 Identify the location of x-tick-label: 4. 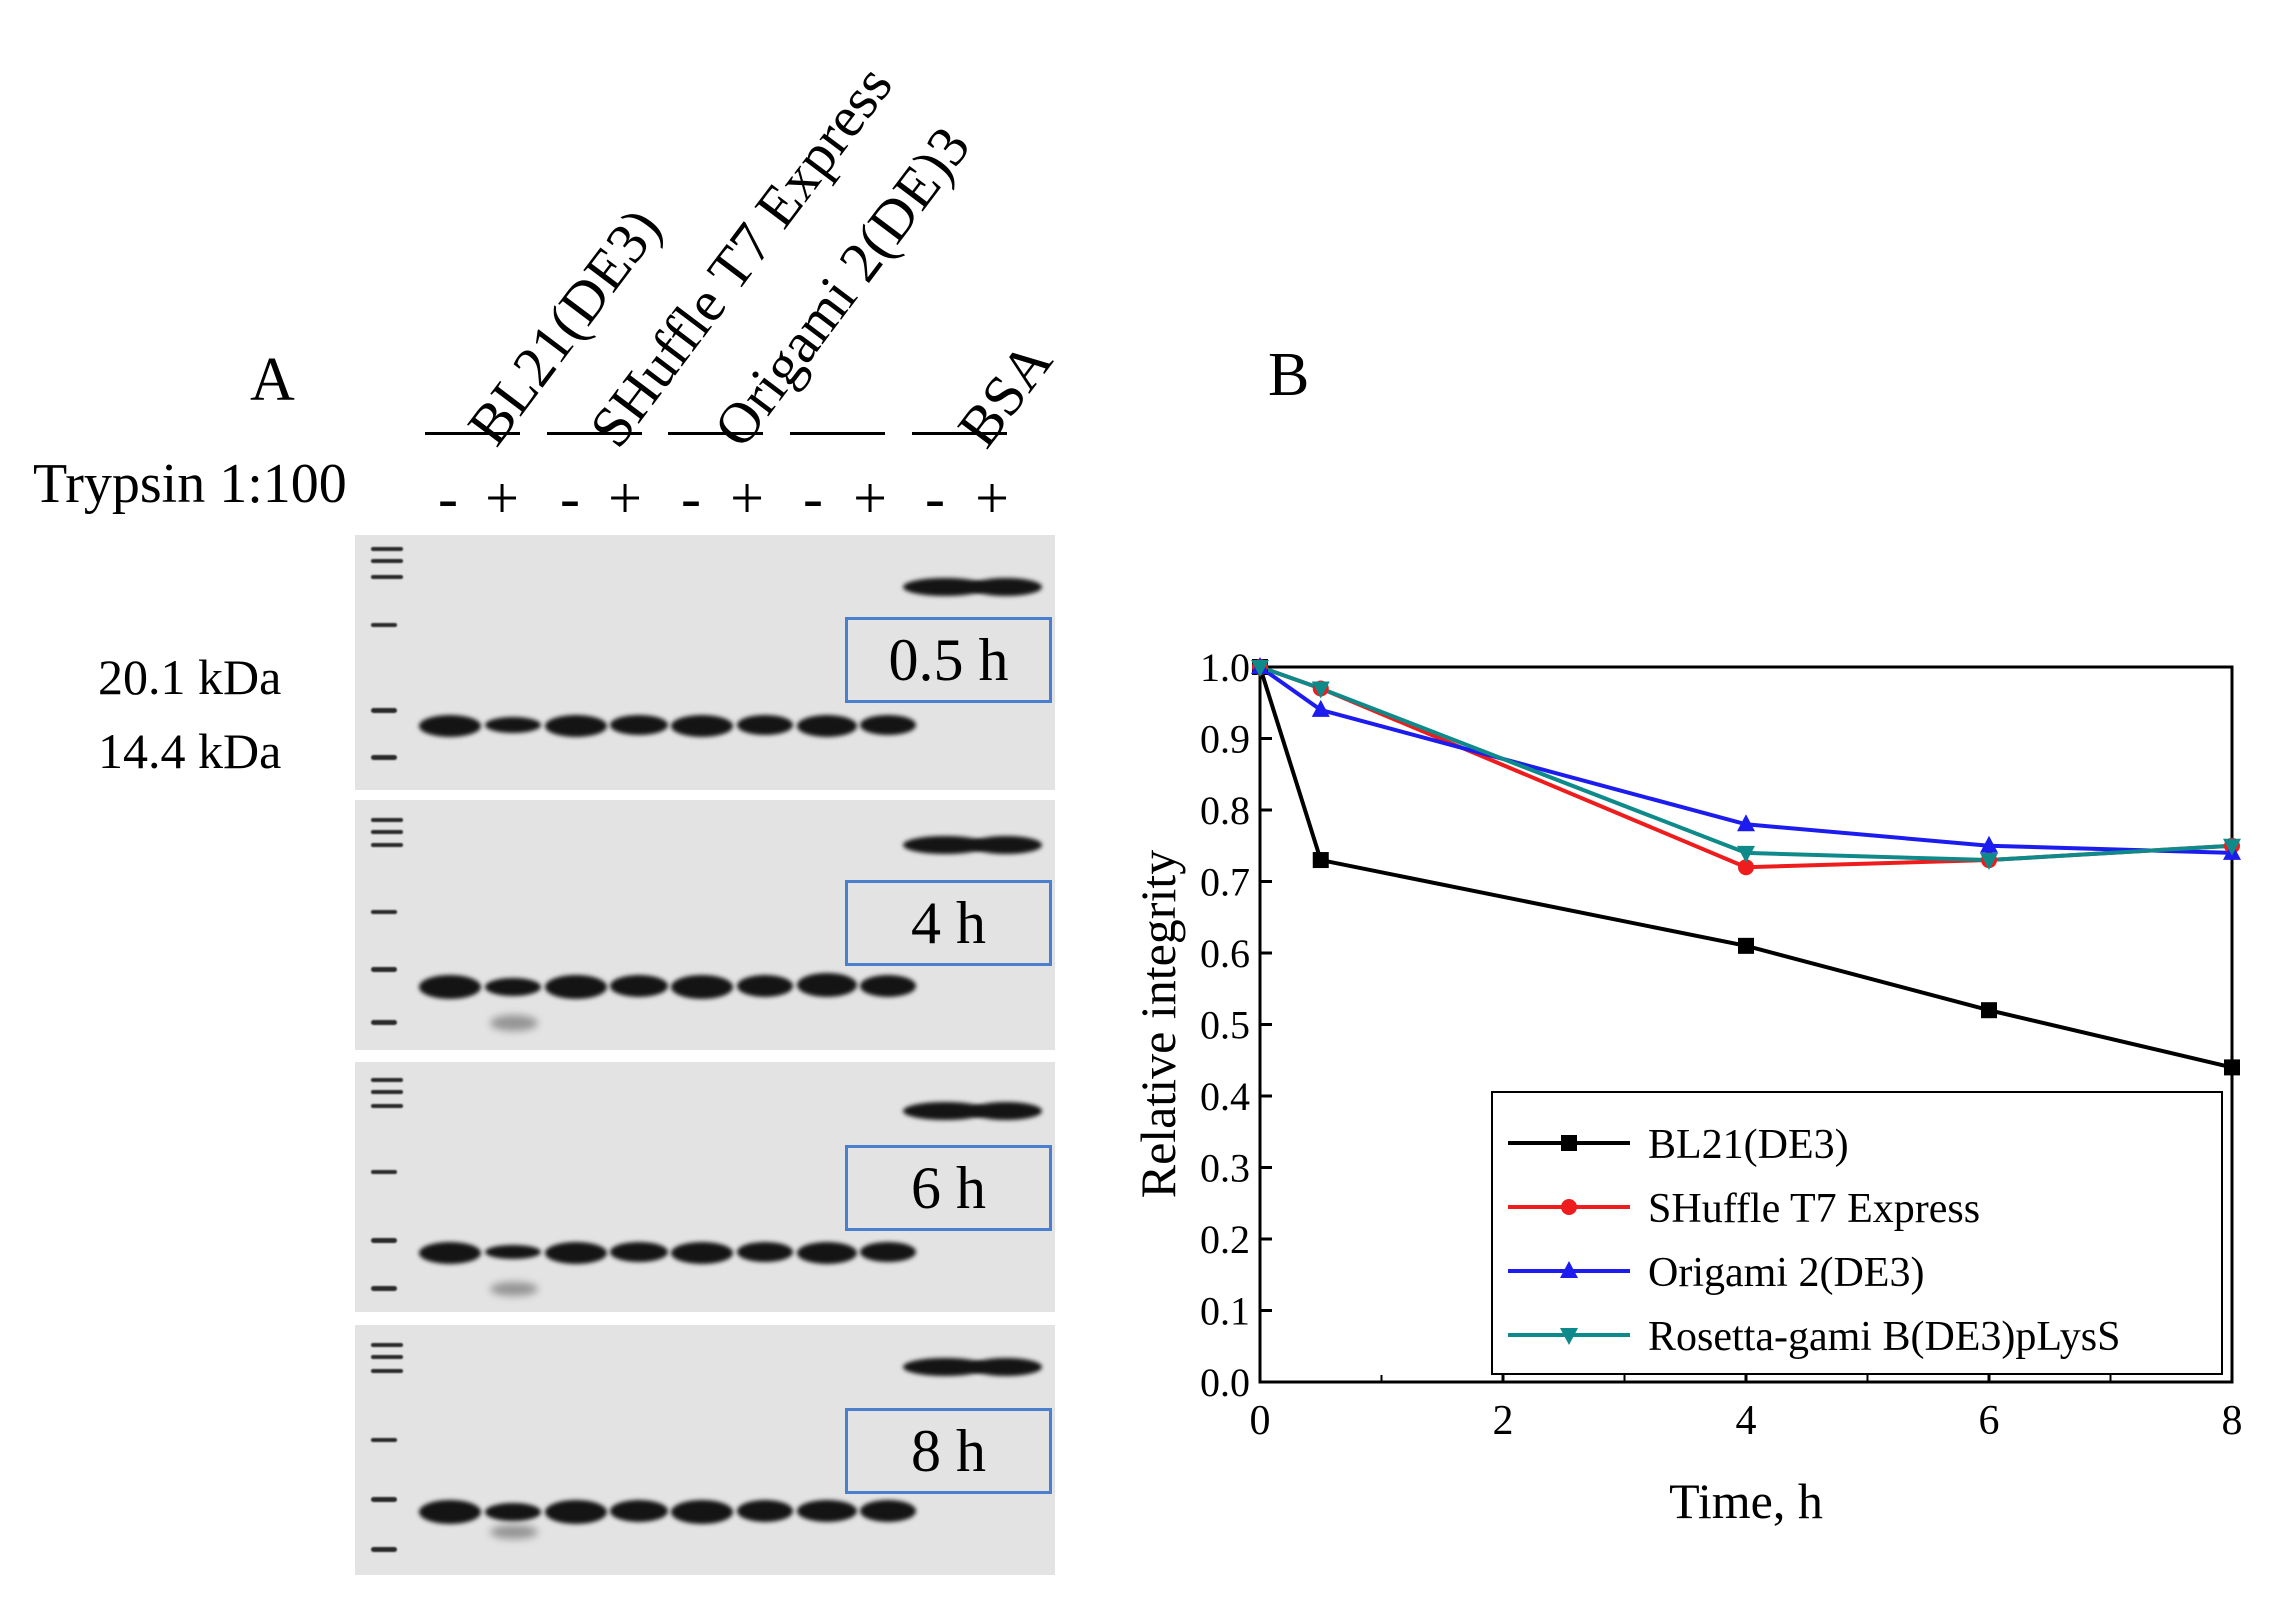
(1746, 1421).